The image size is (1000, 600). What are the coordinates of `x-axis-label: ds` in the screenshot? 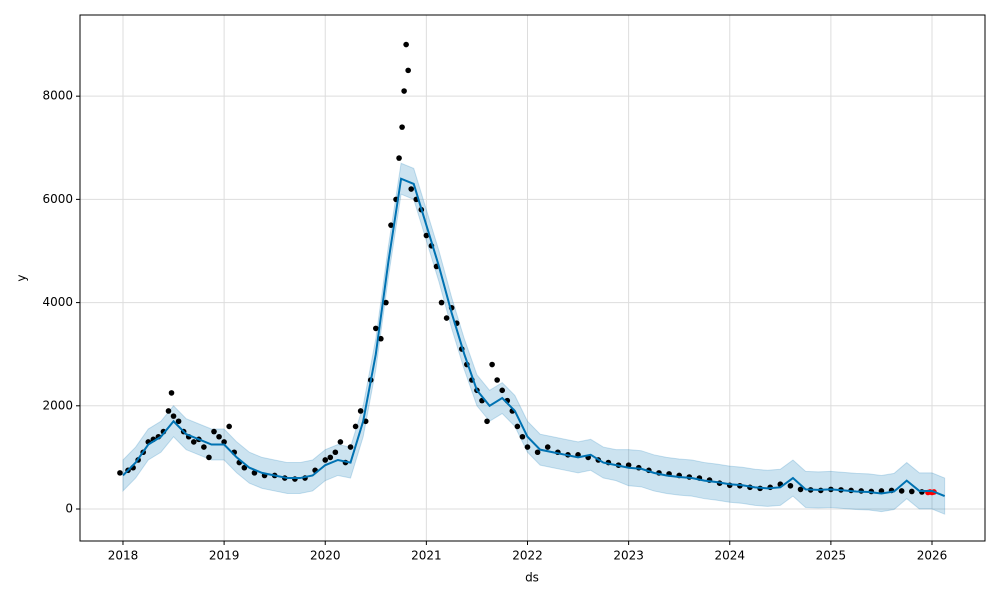 It's located at (532, 578).